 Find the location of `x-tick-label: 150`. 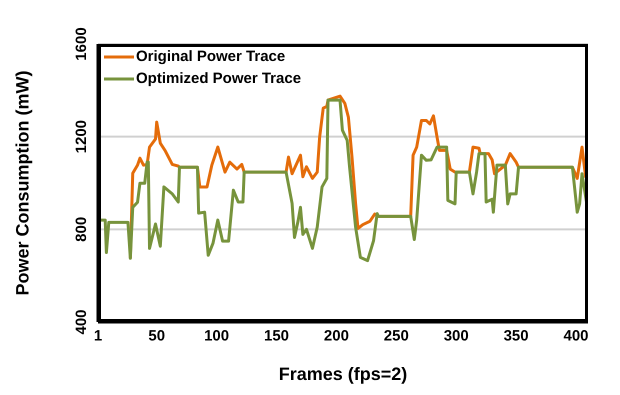

x-tick-label: 150 is located at coordinates (277, 336).